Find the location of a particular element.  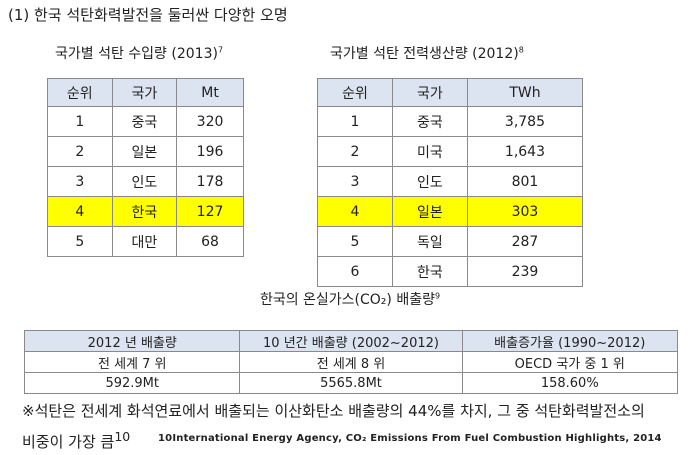

table-header-row: 순위 국가 TWh is located at coordinates (450, 92).